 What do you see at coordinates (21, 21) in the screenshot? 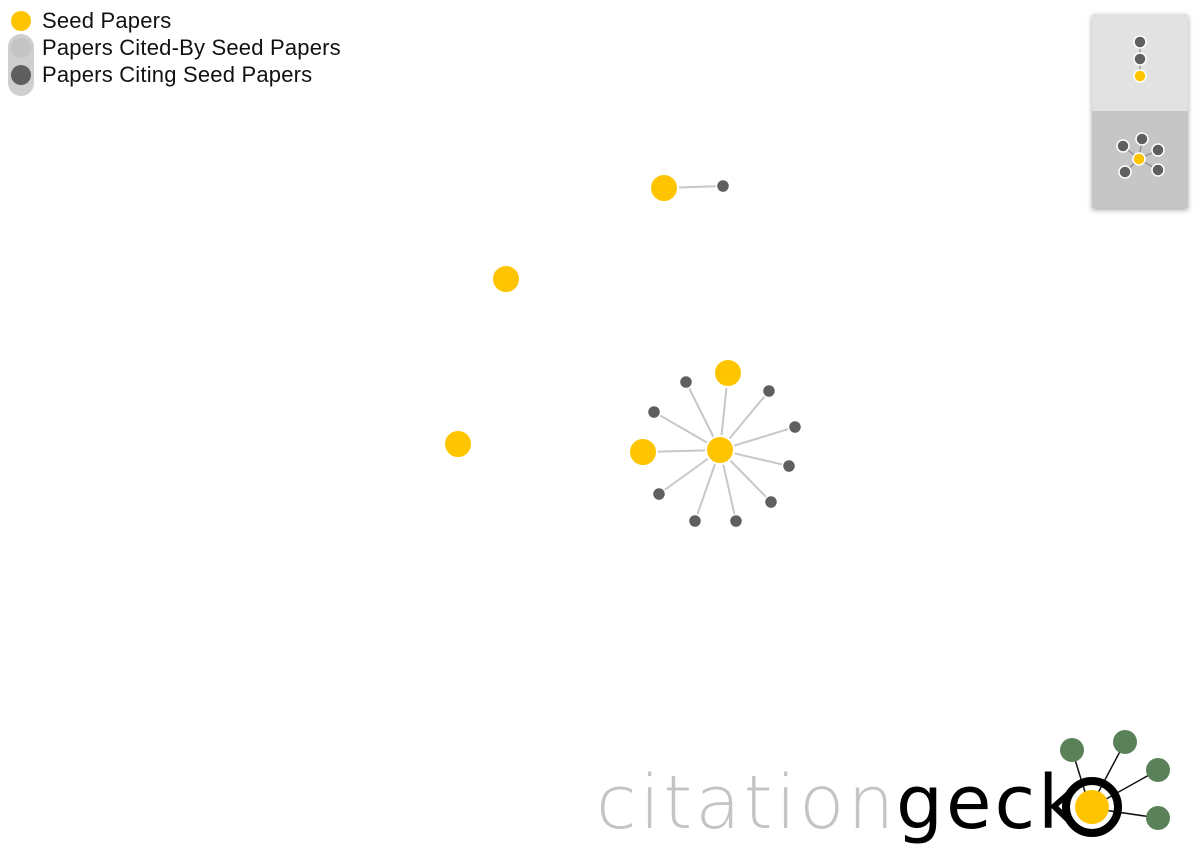
I see `seed-paper-legend-dot` at bounding box center [21, 21].